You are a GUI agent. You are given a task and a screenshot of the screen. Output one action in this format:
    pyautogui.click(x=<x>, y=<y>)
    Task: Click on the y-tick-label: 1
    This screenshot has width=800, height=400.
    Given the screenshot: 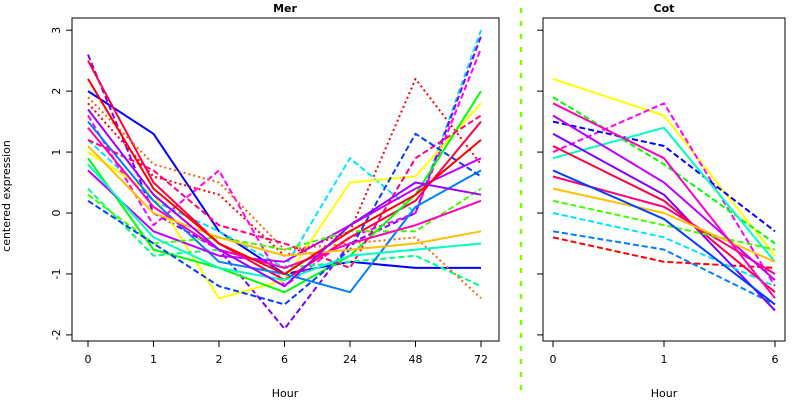 What is the action you would take?
    pyautogui.click(x=56, y=152)
    